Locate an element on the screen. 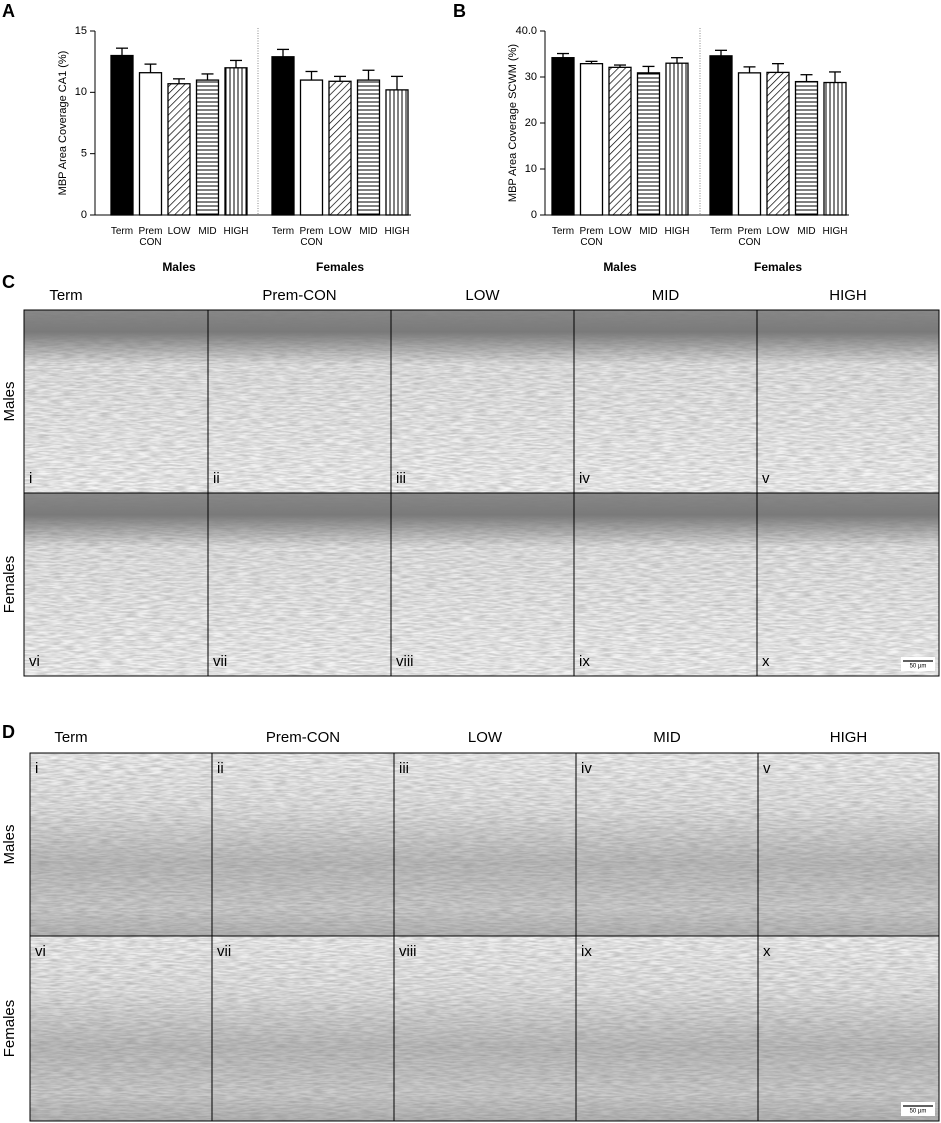 The width and height of the screenshot is (941, 1123). y-axis-label: MBP Area Coverage SCWM (%) is located at coordinates (513, 123).